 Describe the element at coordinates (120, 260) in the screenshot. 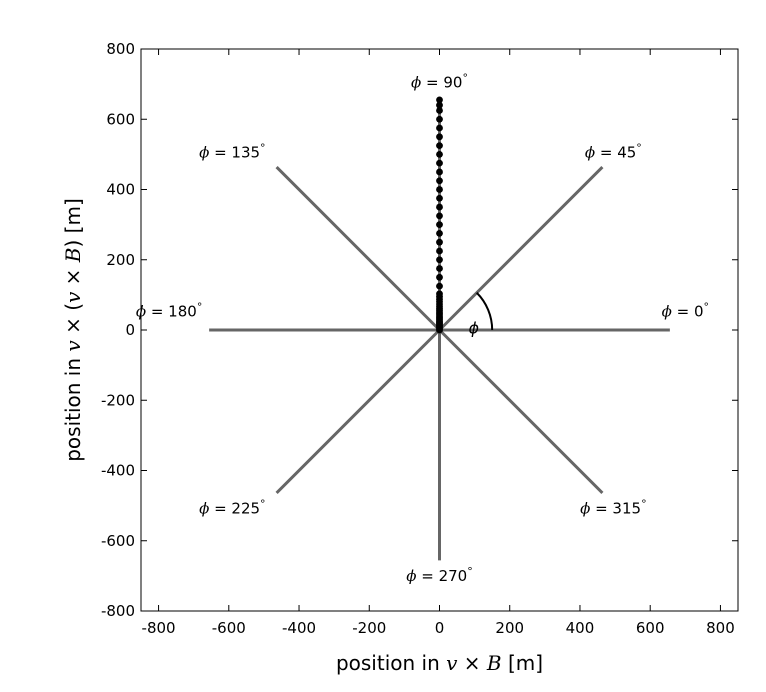

I see `y-tick-label: 200` at that location.